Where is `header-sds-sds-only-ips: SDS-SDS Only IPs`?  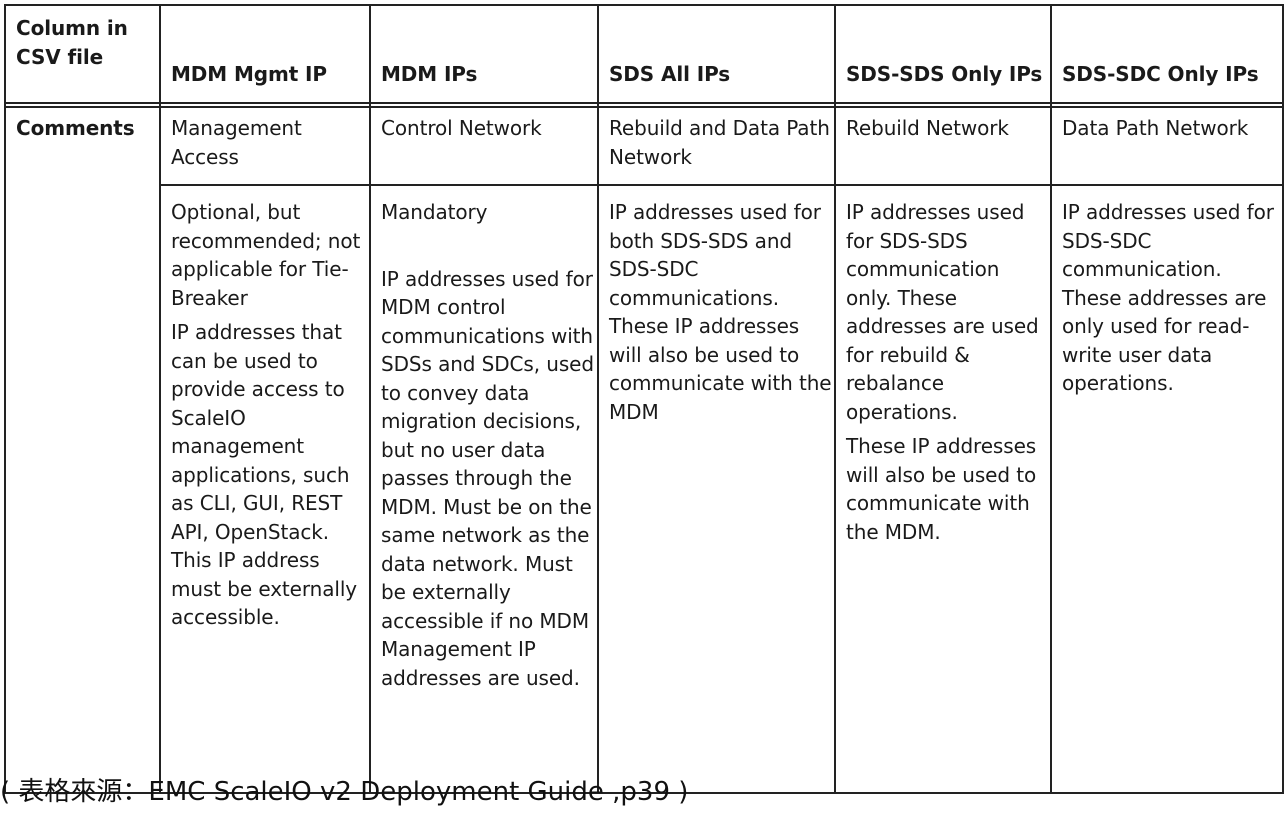
header-sds-sds-only-ips: SDS-SDS Only IPs is located at coordinates (943, 54).